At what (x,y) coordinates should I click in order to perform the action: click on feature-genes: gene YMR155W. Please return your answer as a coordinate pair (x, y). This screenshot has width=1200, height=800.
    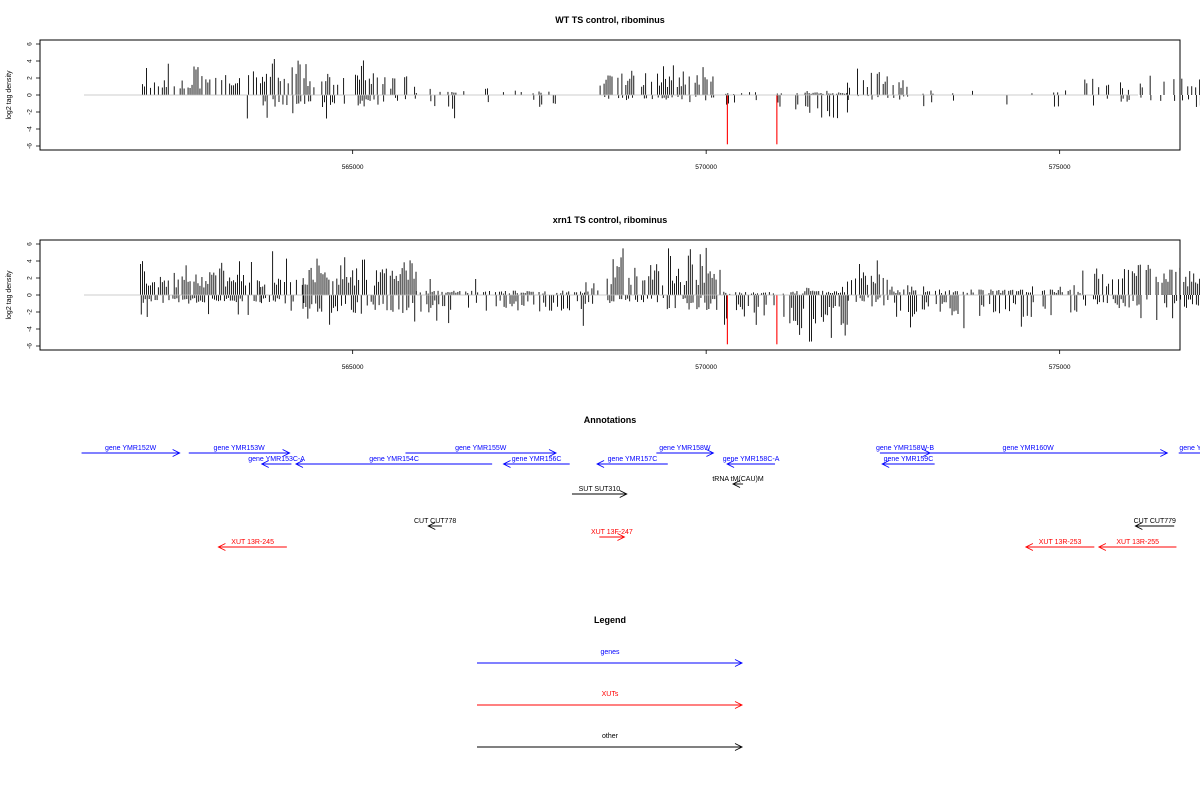
    Looking at the image, I should click on (481, 451).